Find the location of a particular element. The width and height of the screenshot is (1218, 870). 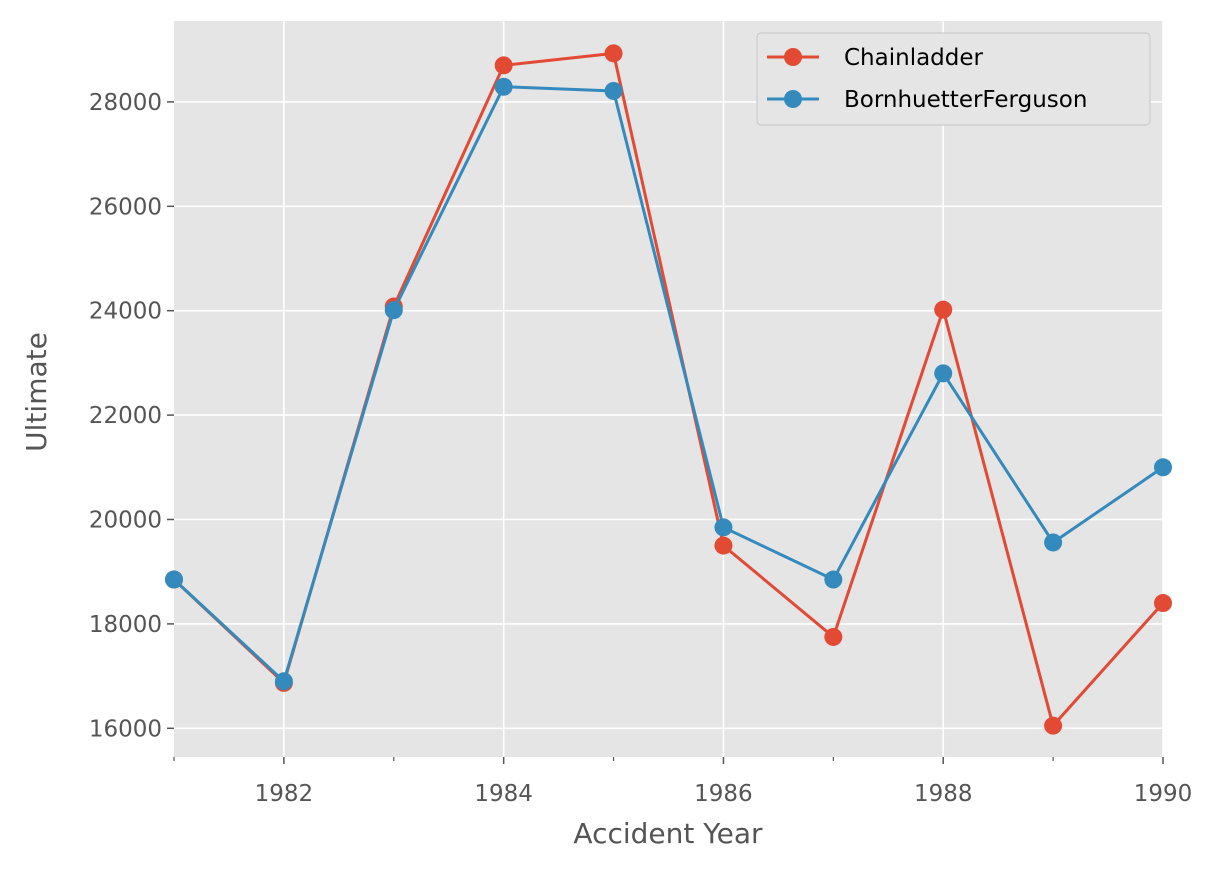

data-point-bornhuetterferguson-1988 is located at coordinates (943, 373).